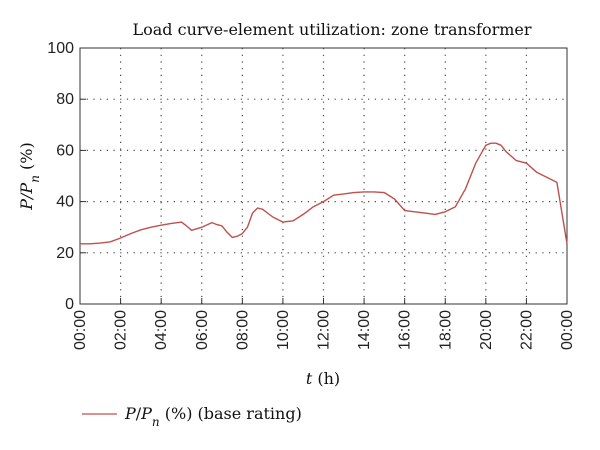 The image size is (600, 450). Describe the element at coordinates (65, 99) in the screenshot. I see `y-tick-label: 80` at that location.